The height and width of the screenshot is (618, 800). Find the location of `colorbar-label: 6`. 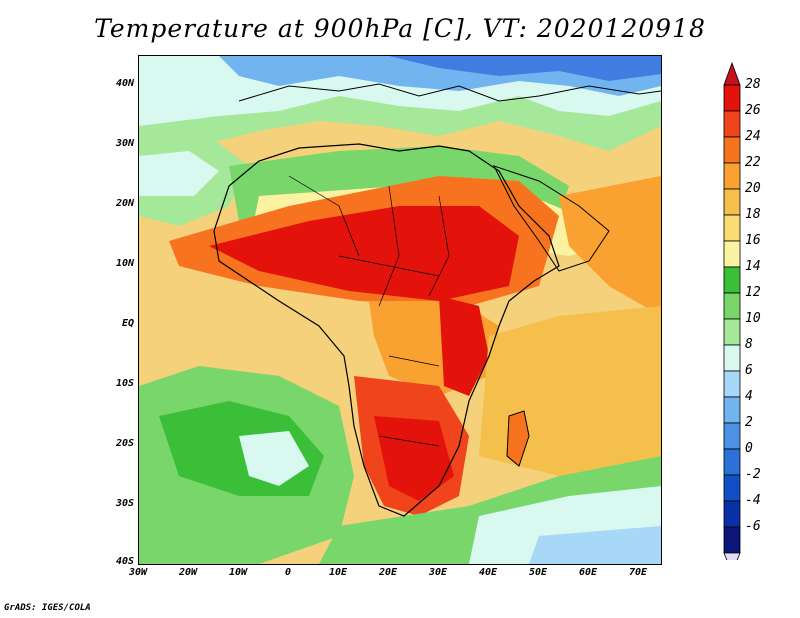

colorbar-label: 6 is located at coordinates (749, 370).